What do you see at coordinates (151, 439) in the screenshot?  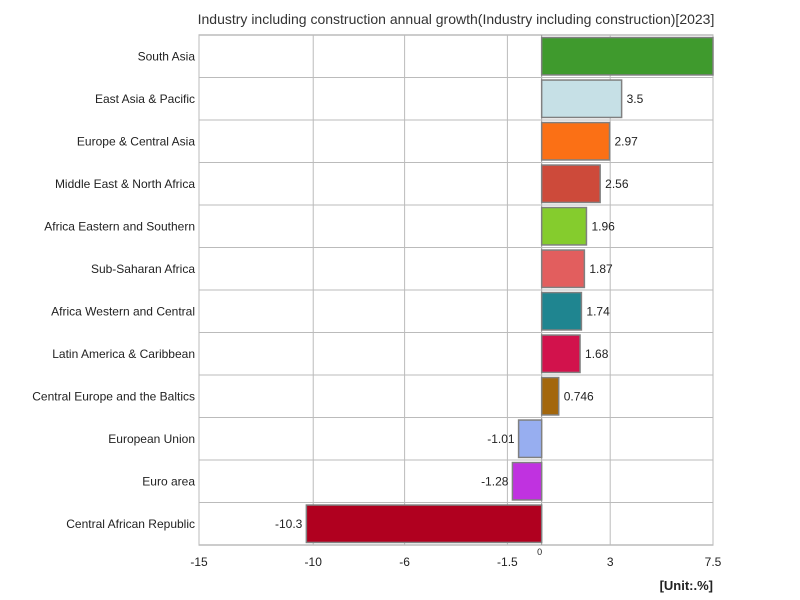 I see `category-label-9: European Union` at bounding box center [151, 439].